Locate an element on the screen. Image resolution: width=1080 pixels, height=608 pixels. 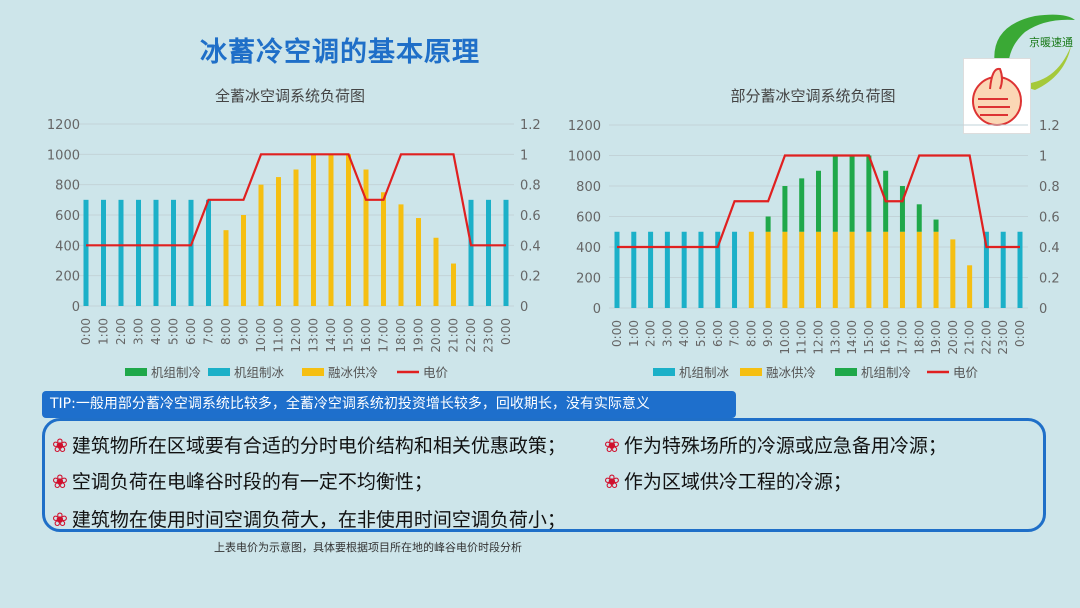
x-tick-label: 20:00 is located at coordinates (436, 335).